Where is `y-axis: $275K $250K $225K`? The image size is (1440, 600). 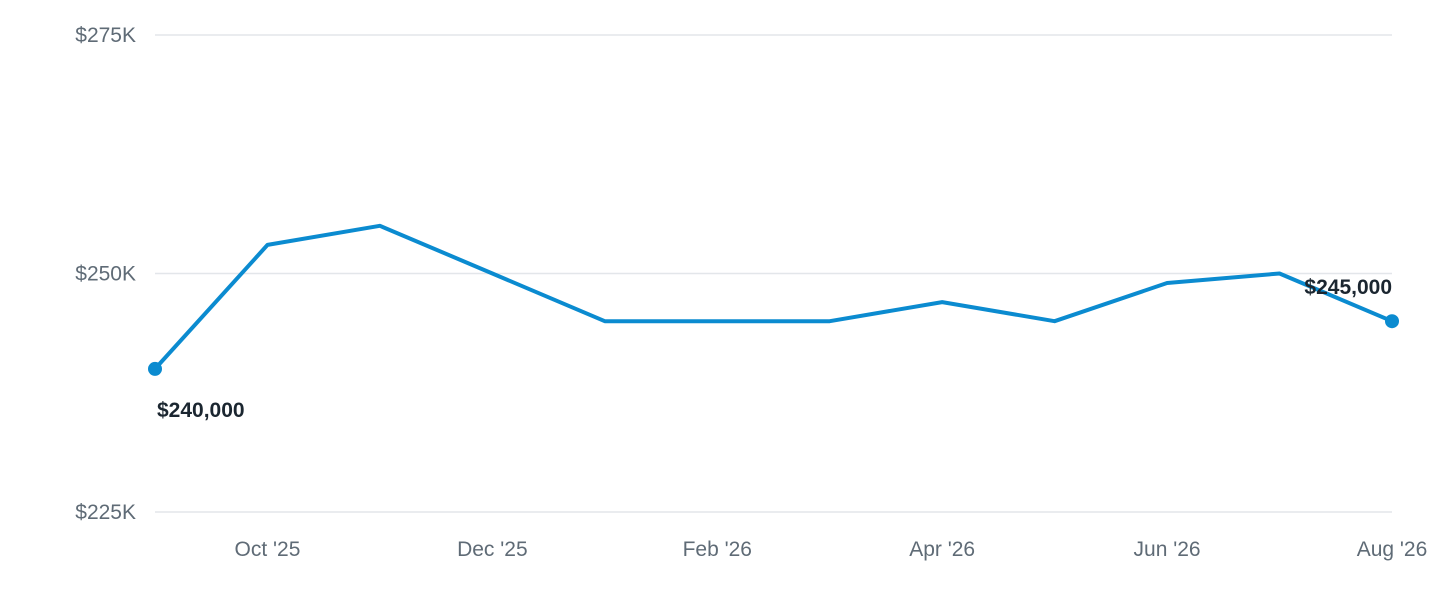 y-axis: $275K $250K $225K is located at coordinates (105, 274).